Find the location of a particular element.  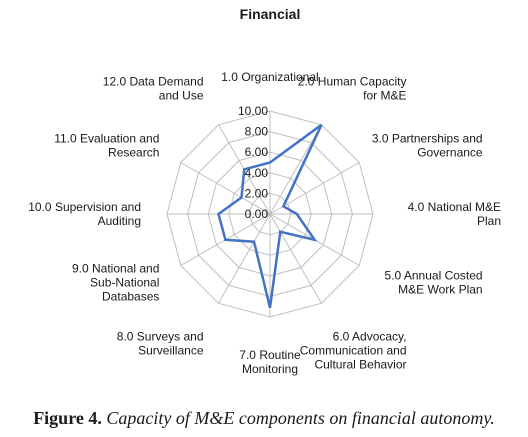

axis-label: 10.0 Supervision and Auditing is located at coordinates (84, 214).